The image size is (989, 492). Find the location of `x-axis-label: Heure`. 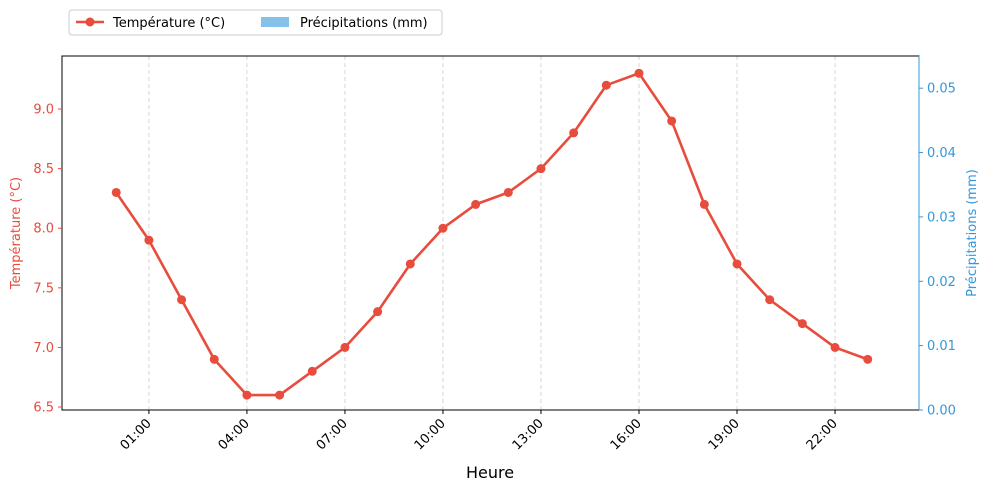

x-axis-label: Heure is located at coordinates (490, 472).